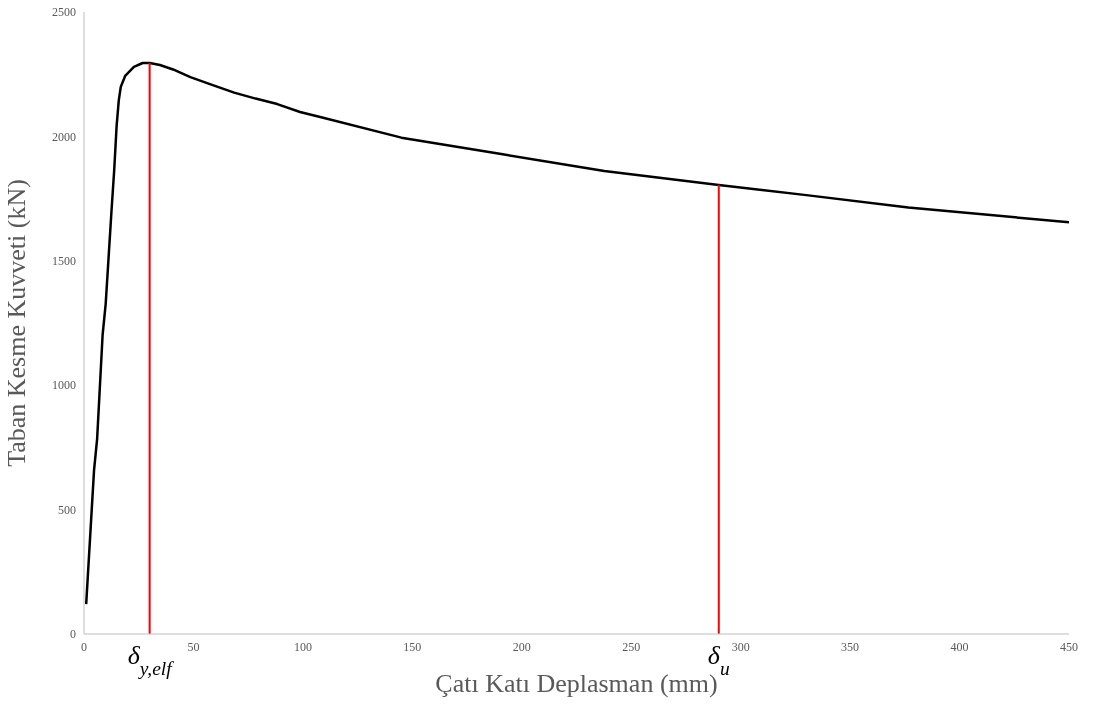 The image size is (1095, 706). Describe the element at coordinates (17, 323) in the screenshot. I see `y-axis-title: Taban Kesme Kuvveti (kN)` at that location.